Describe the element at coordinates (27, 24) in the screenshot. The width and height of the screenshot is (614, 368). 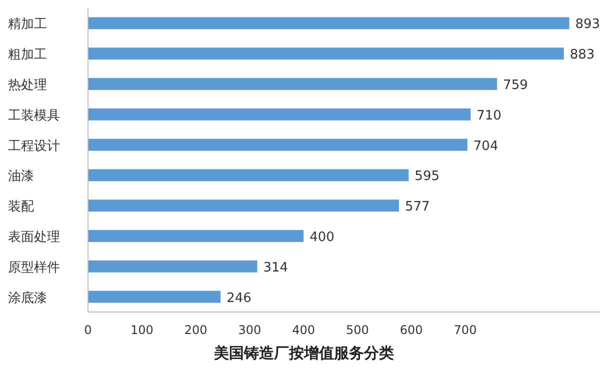
I see `y-tick-label: 精加工` at that location.